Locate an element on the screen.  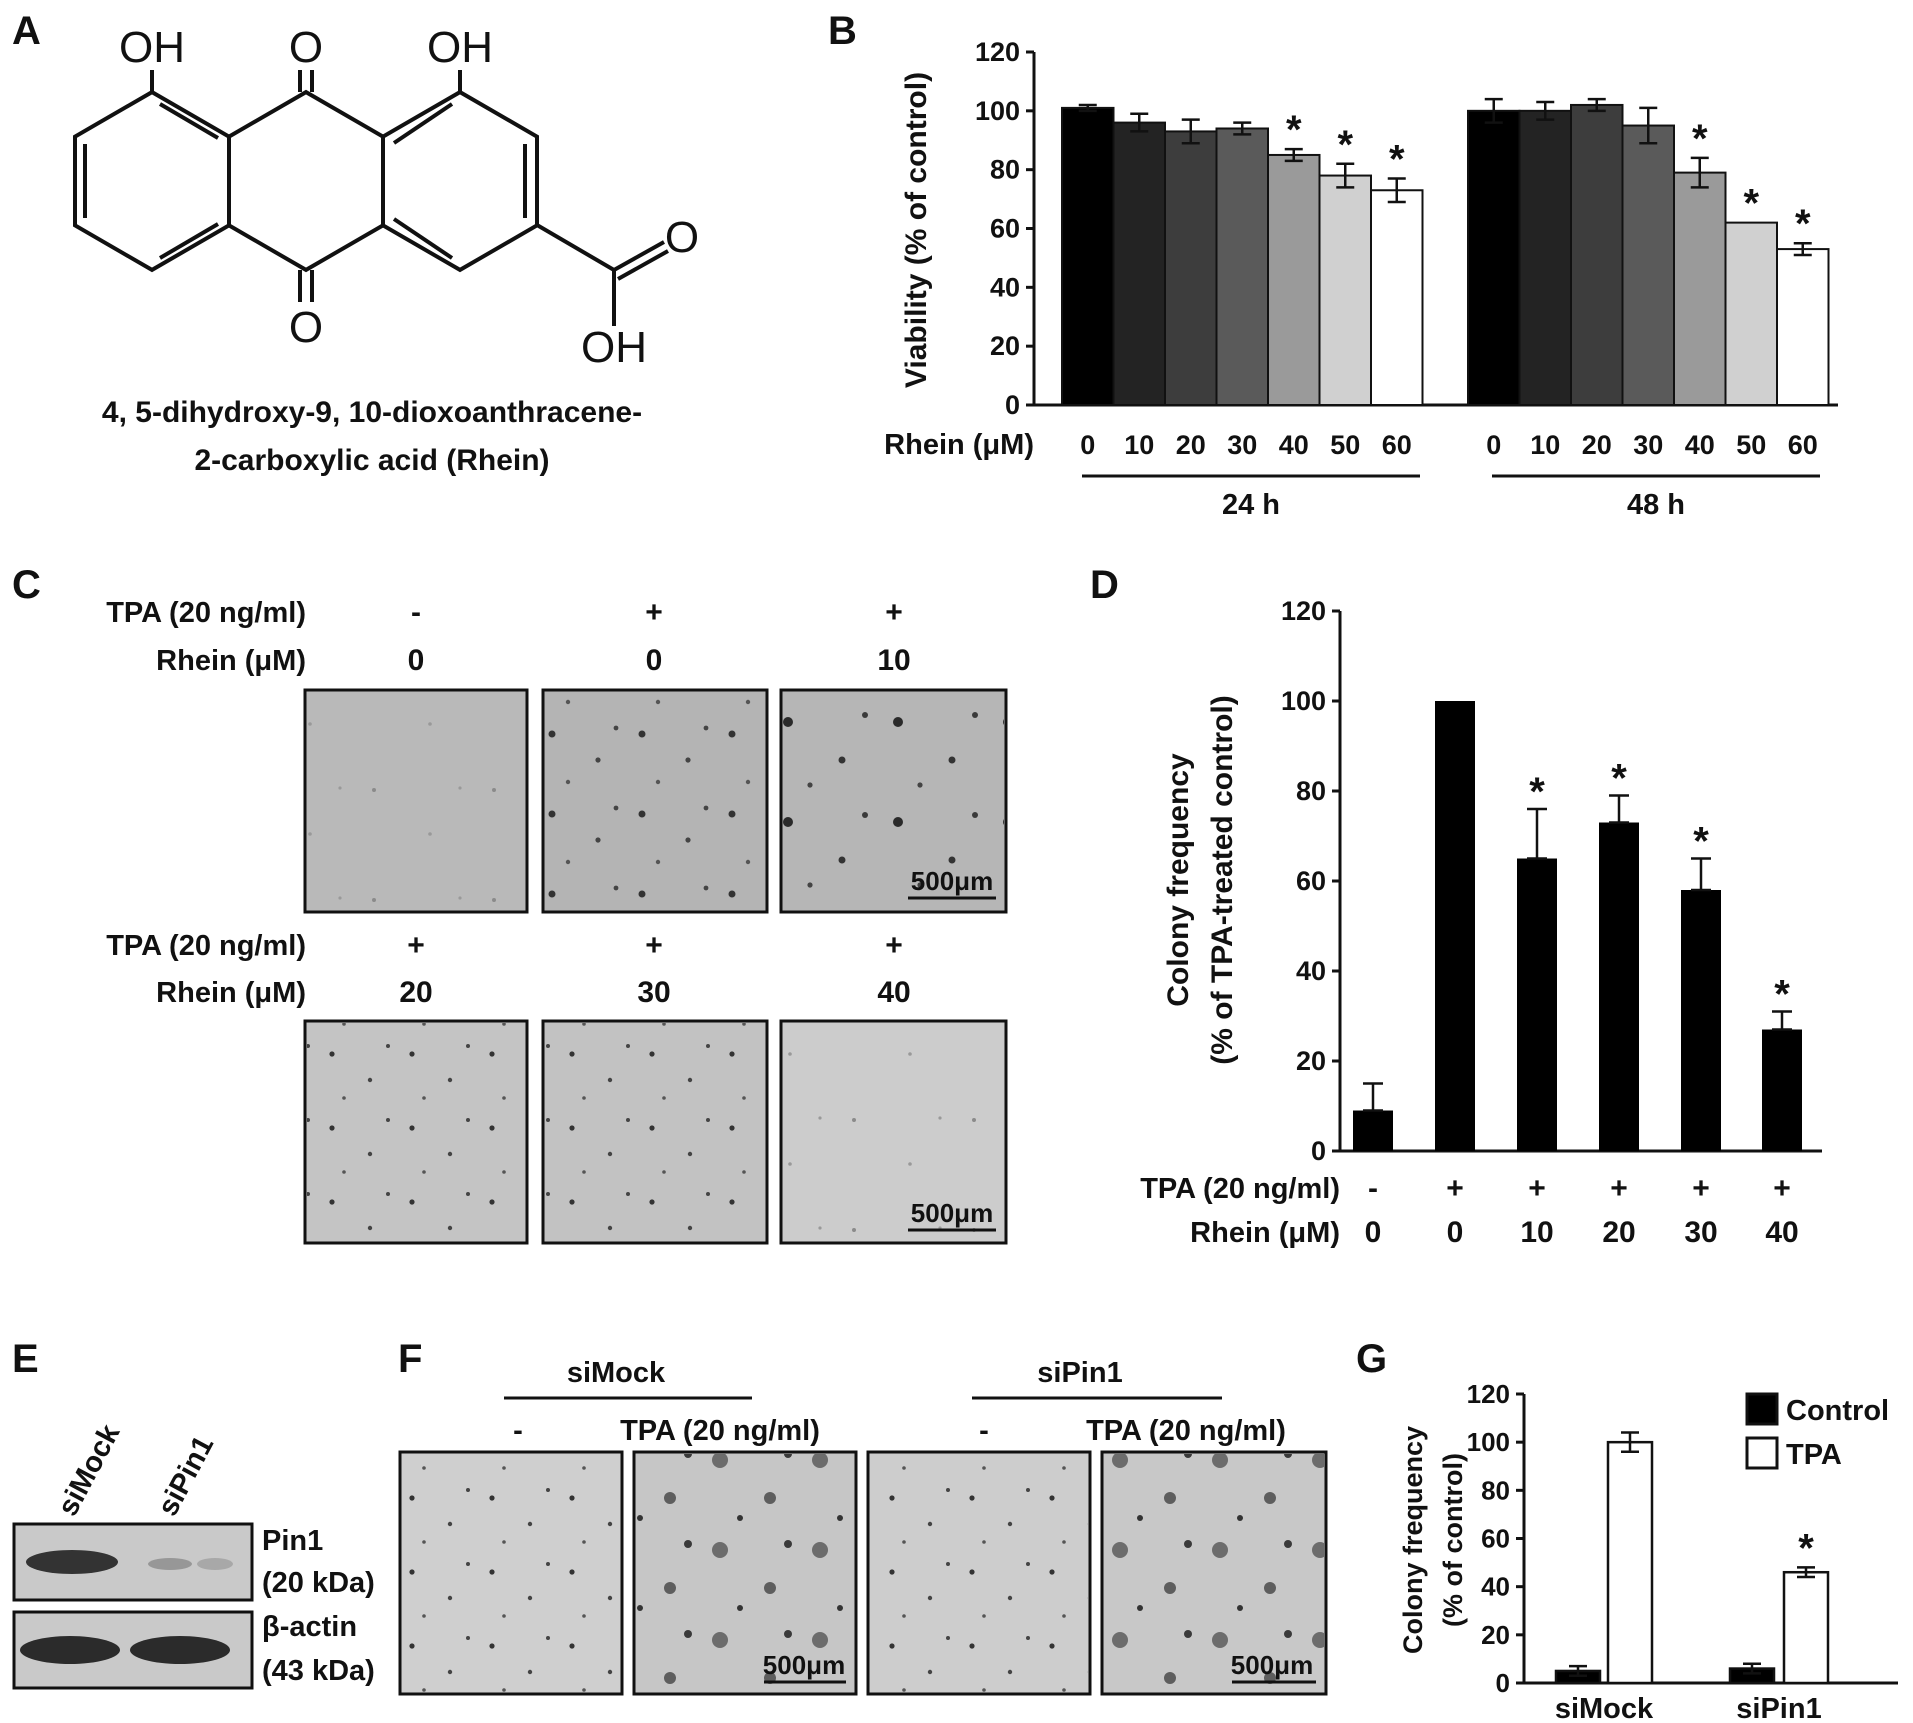
d-significance-6: * is located at coordinates (1782, 995).